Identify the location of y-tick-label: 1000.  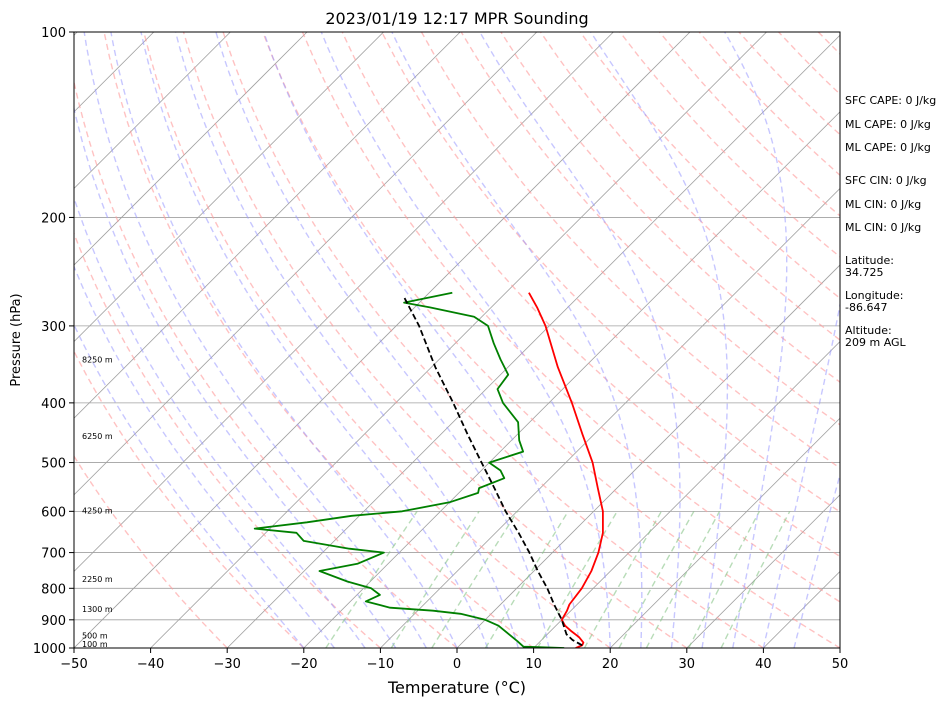
(49, 649).